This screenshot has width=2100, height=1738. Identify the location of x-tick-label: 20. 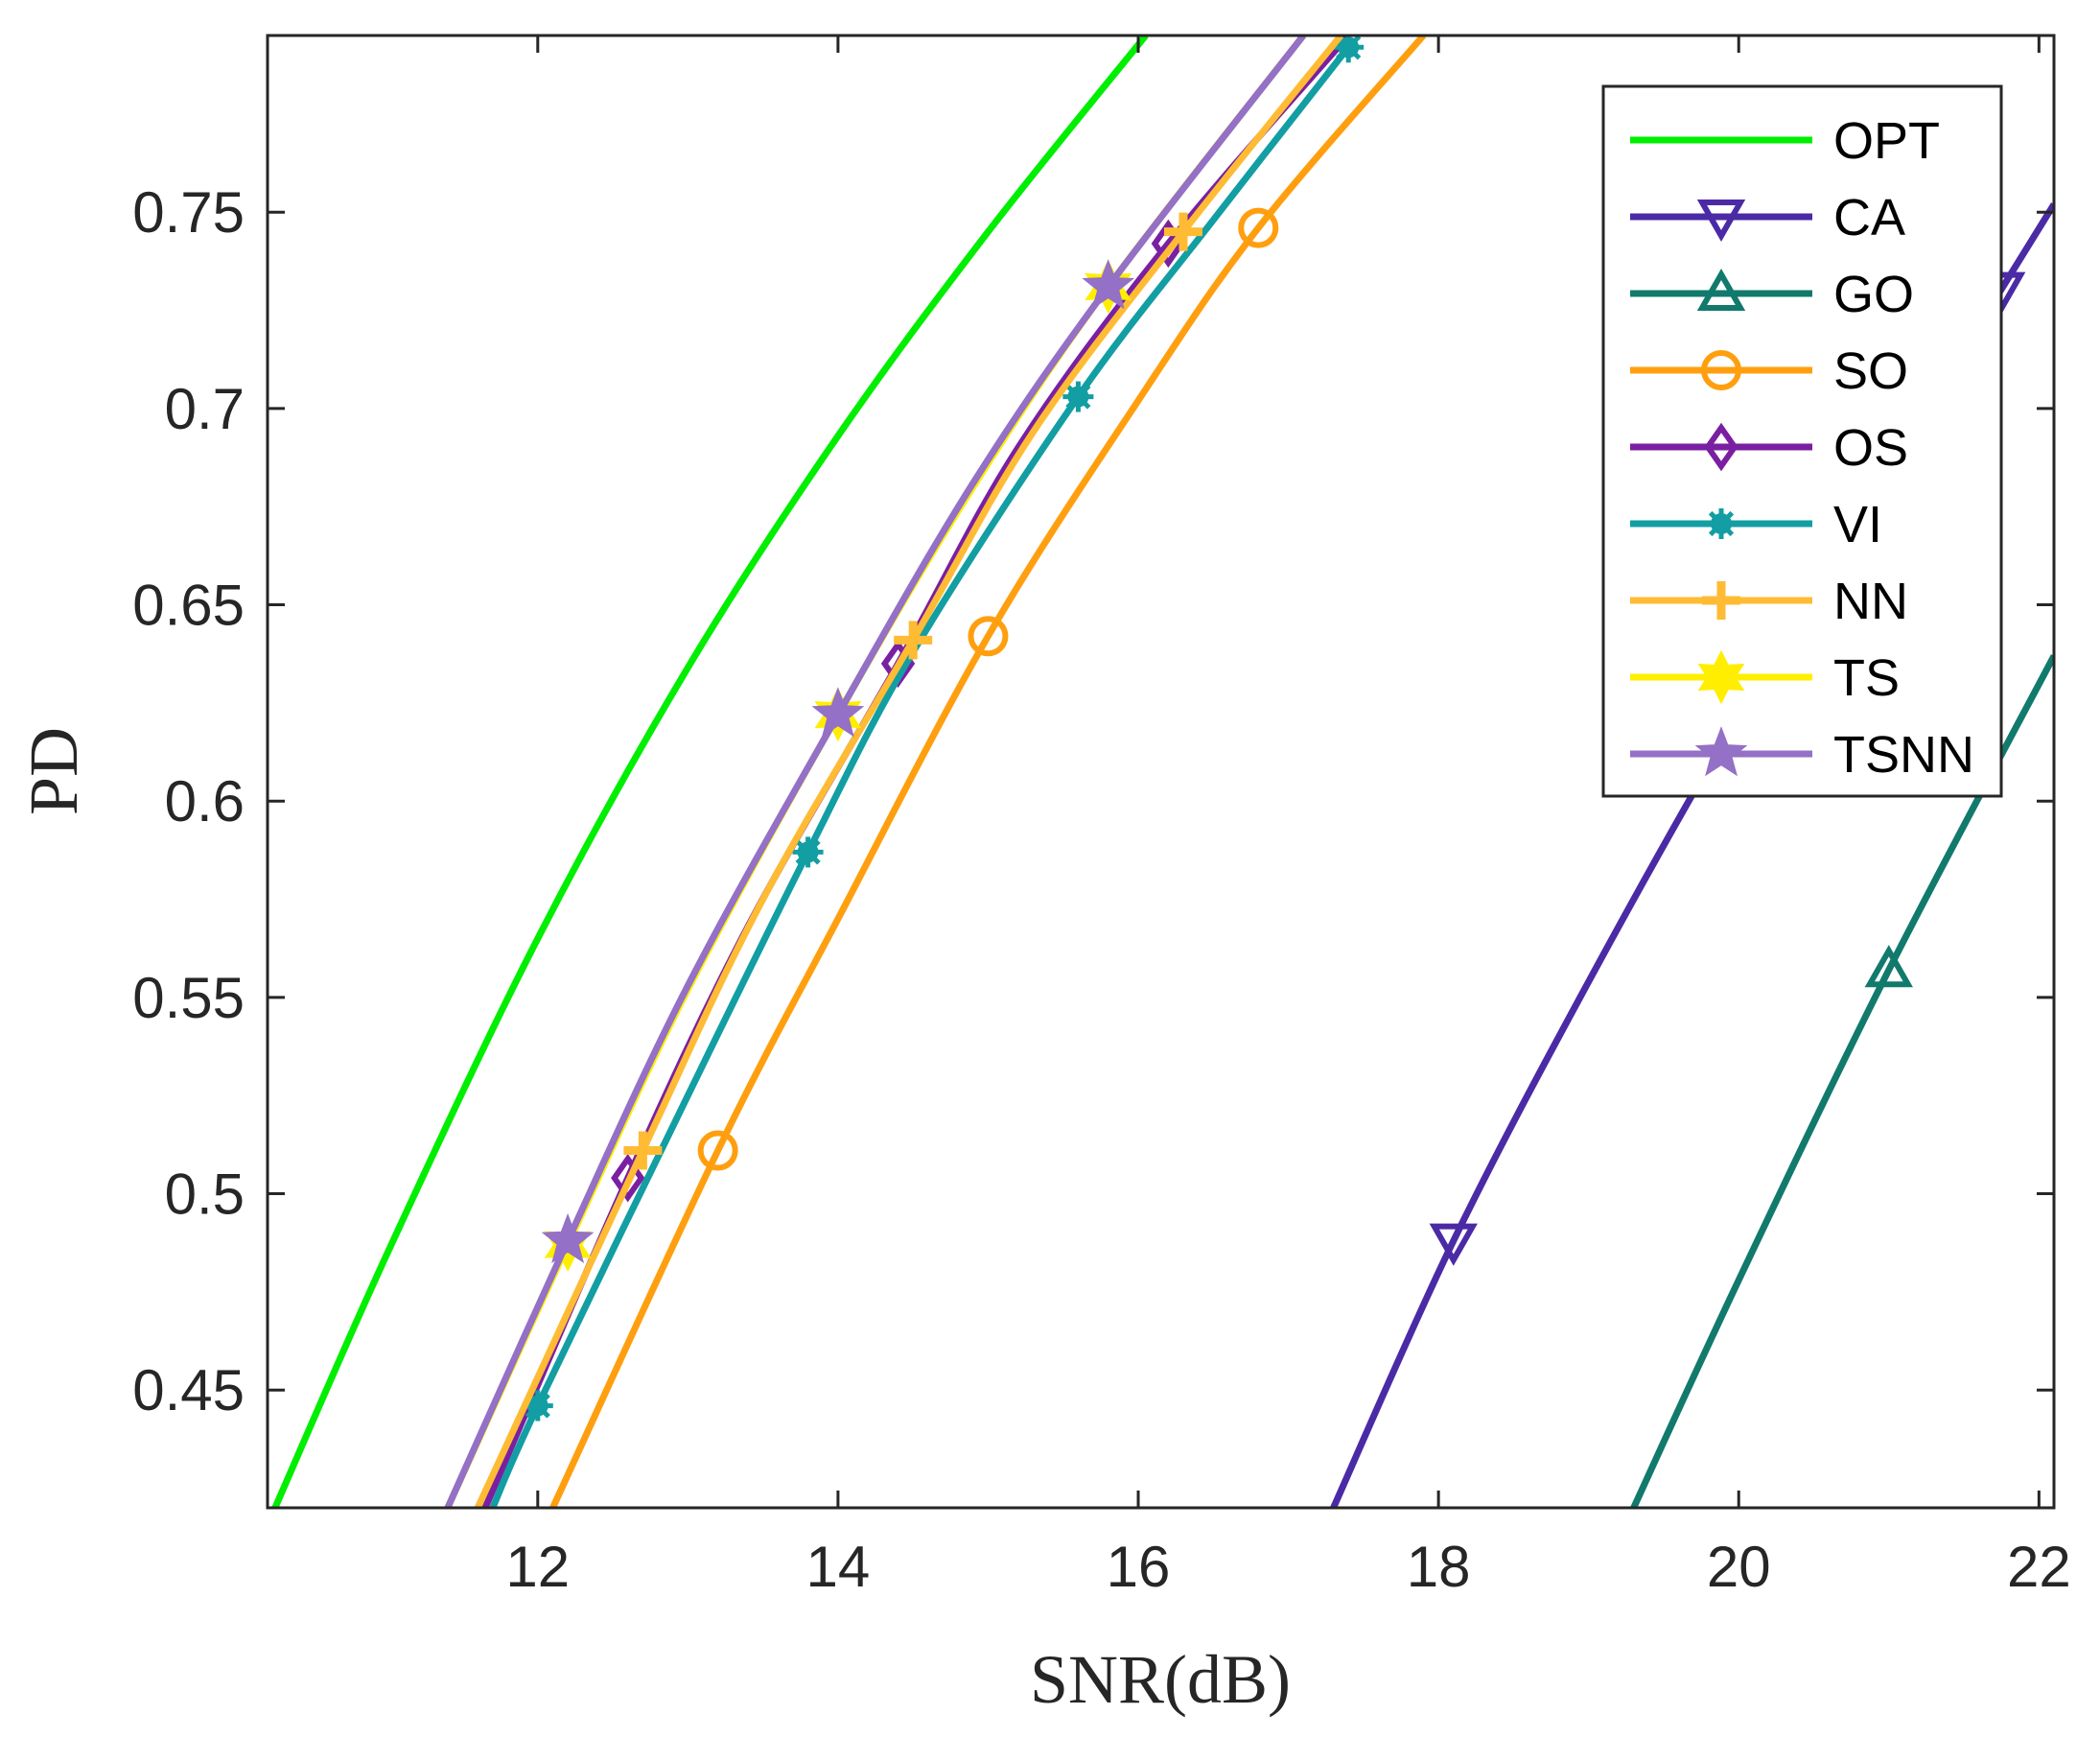
(1739, 1567).